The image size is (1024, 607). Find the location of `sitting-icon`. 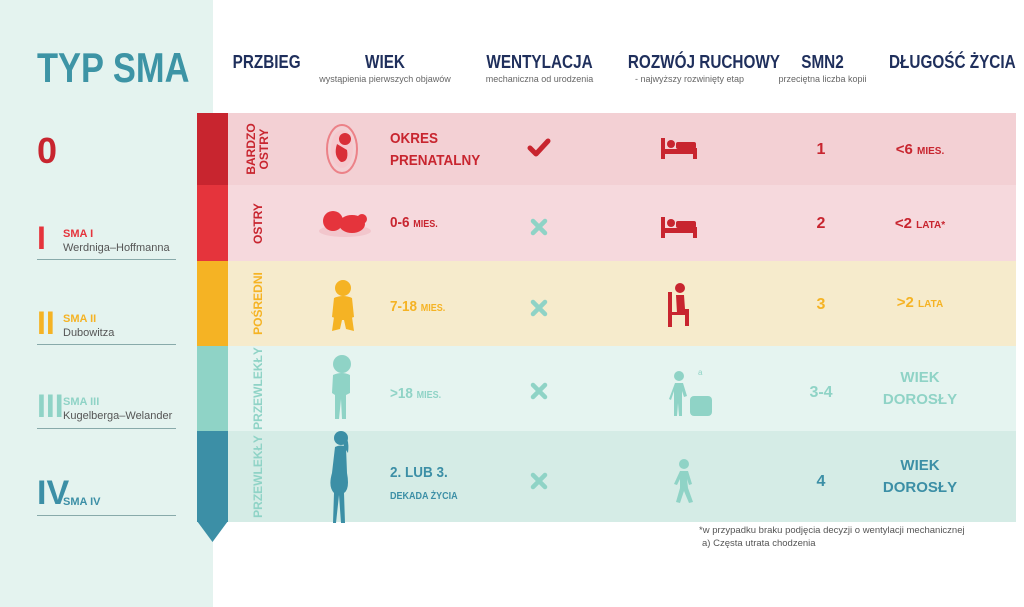

sitting-icon is located at coordinates (678, 305).